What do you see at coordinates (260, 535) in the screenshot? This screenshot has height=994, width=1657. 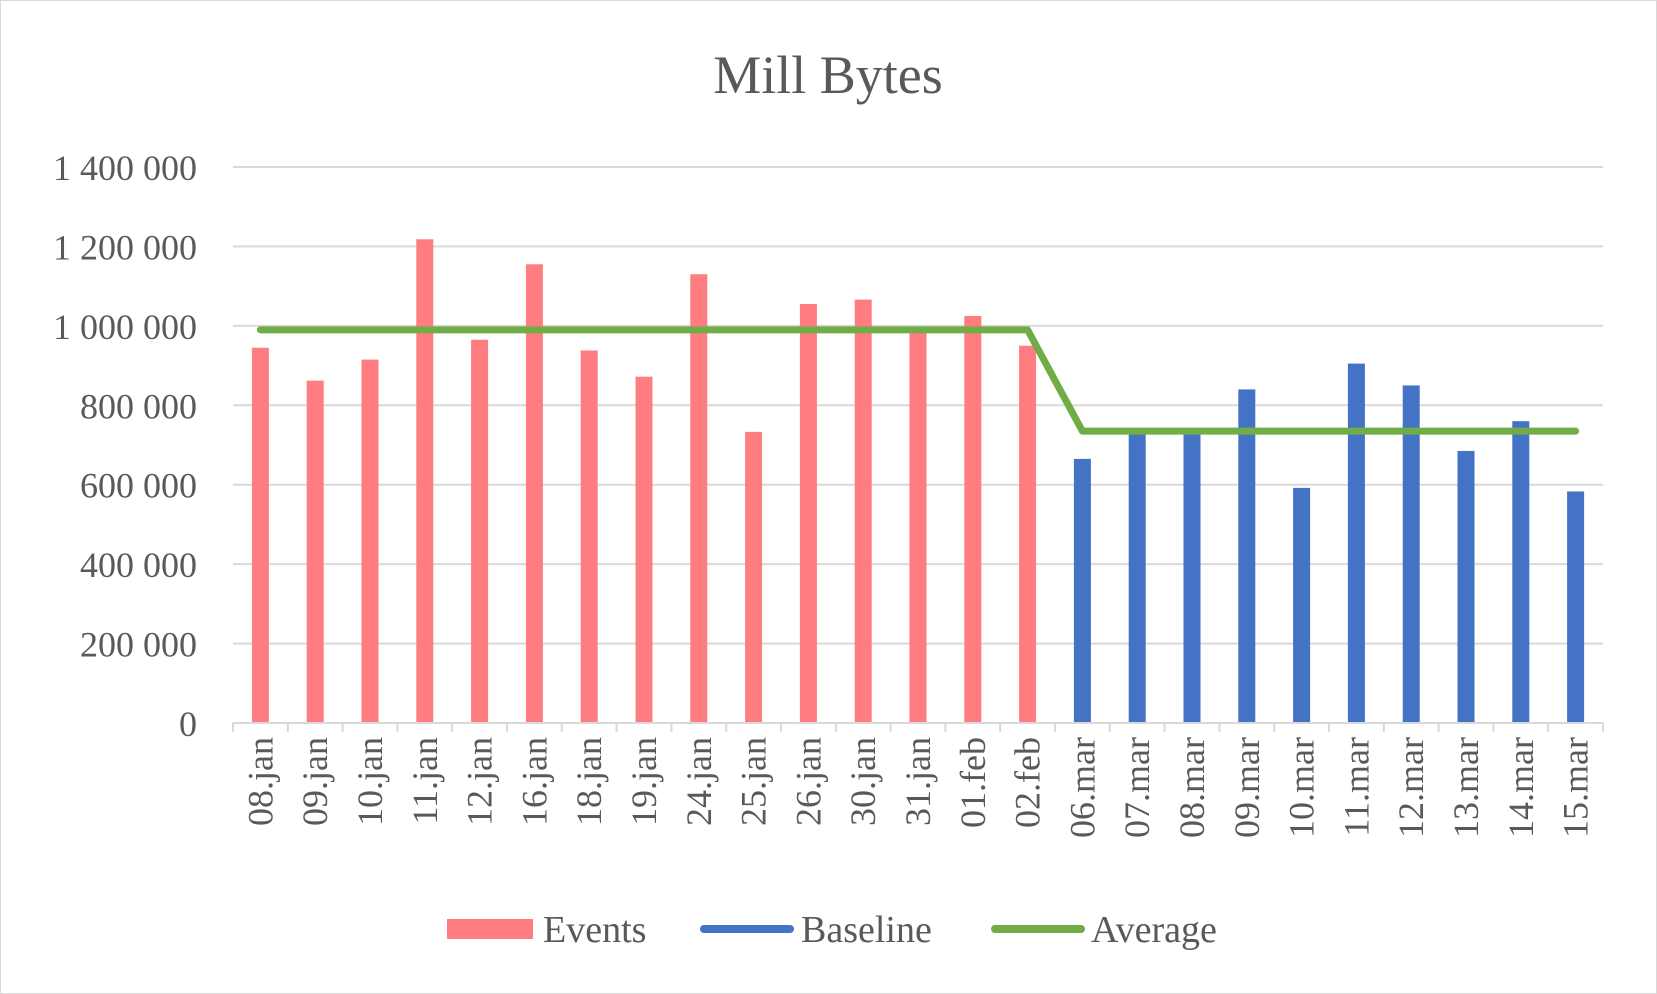 I see `bar-events-08-jan` at bounding box center [260, 535].